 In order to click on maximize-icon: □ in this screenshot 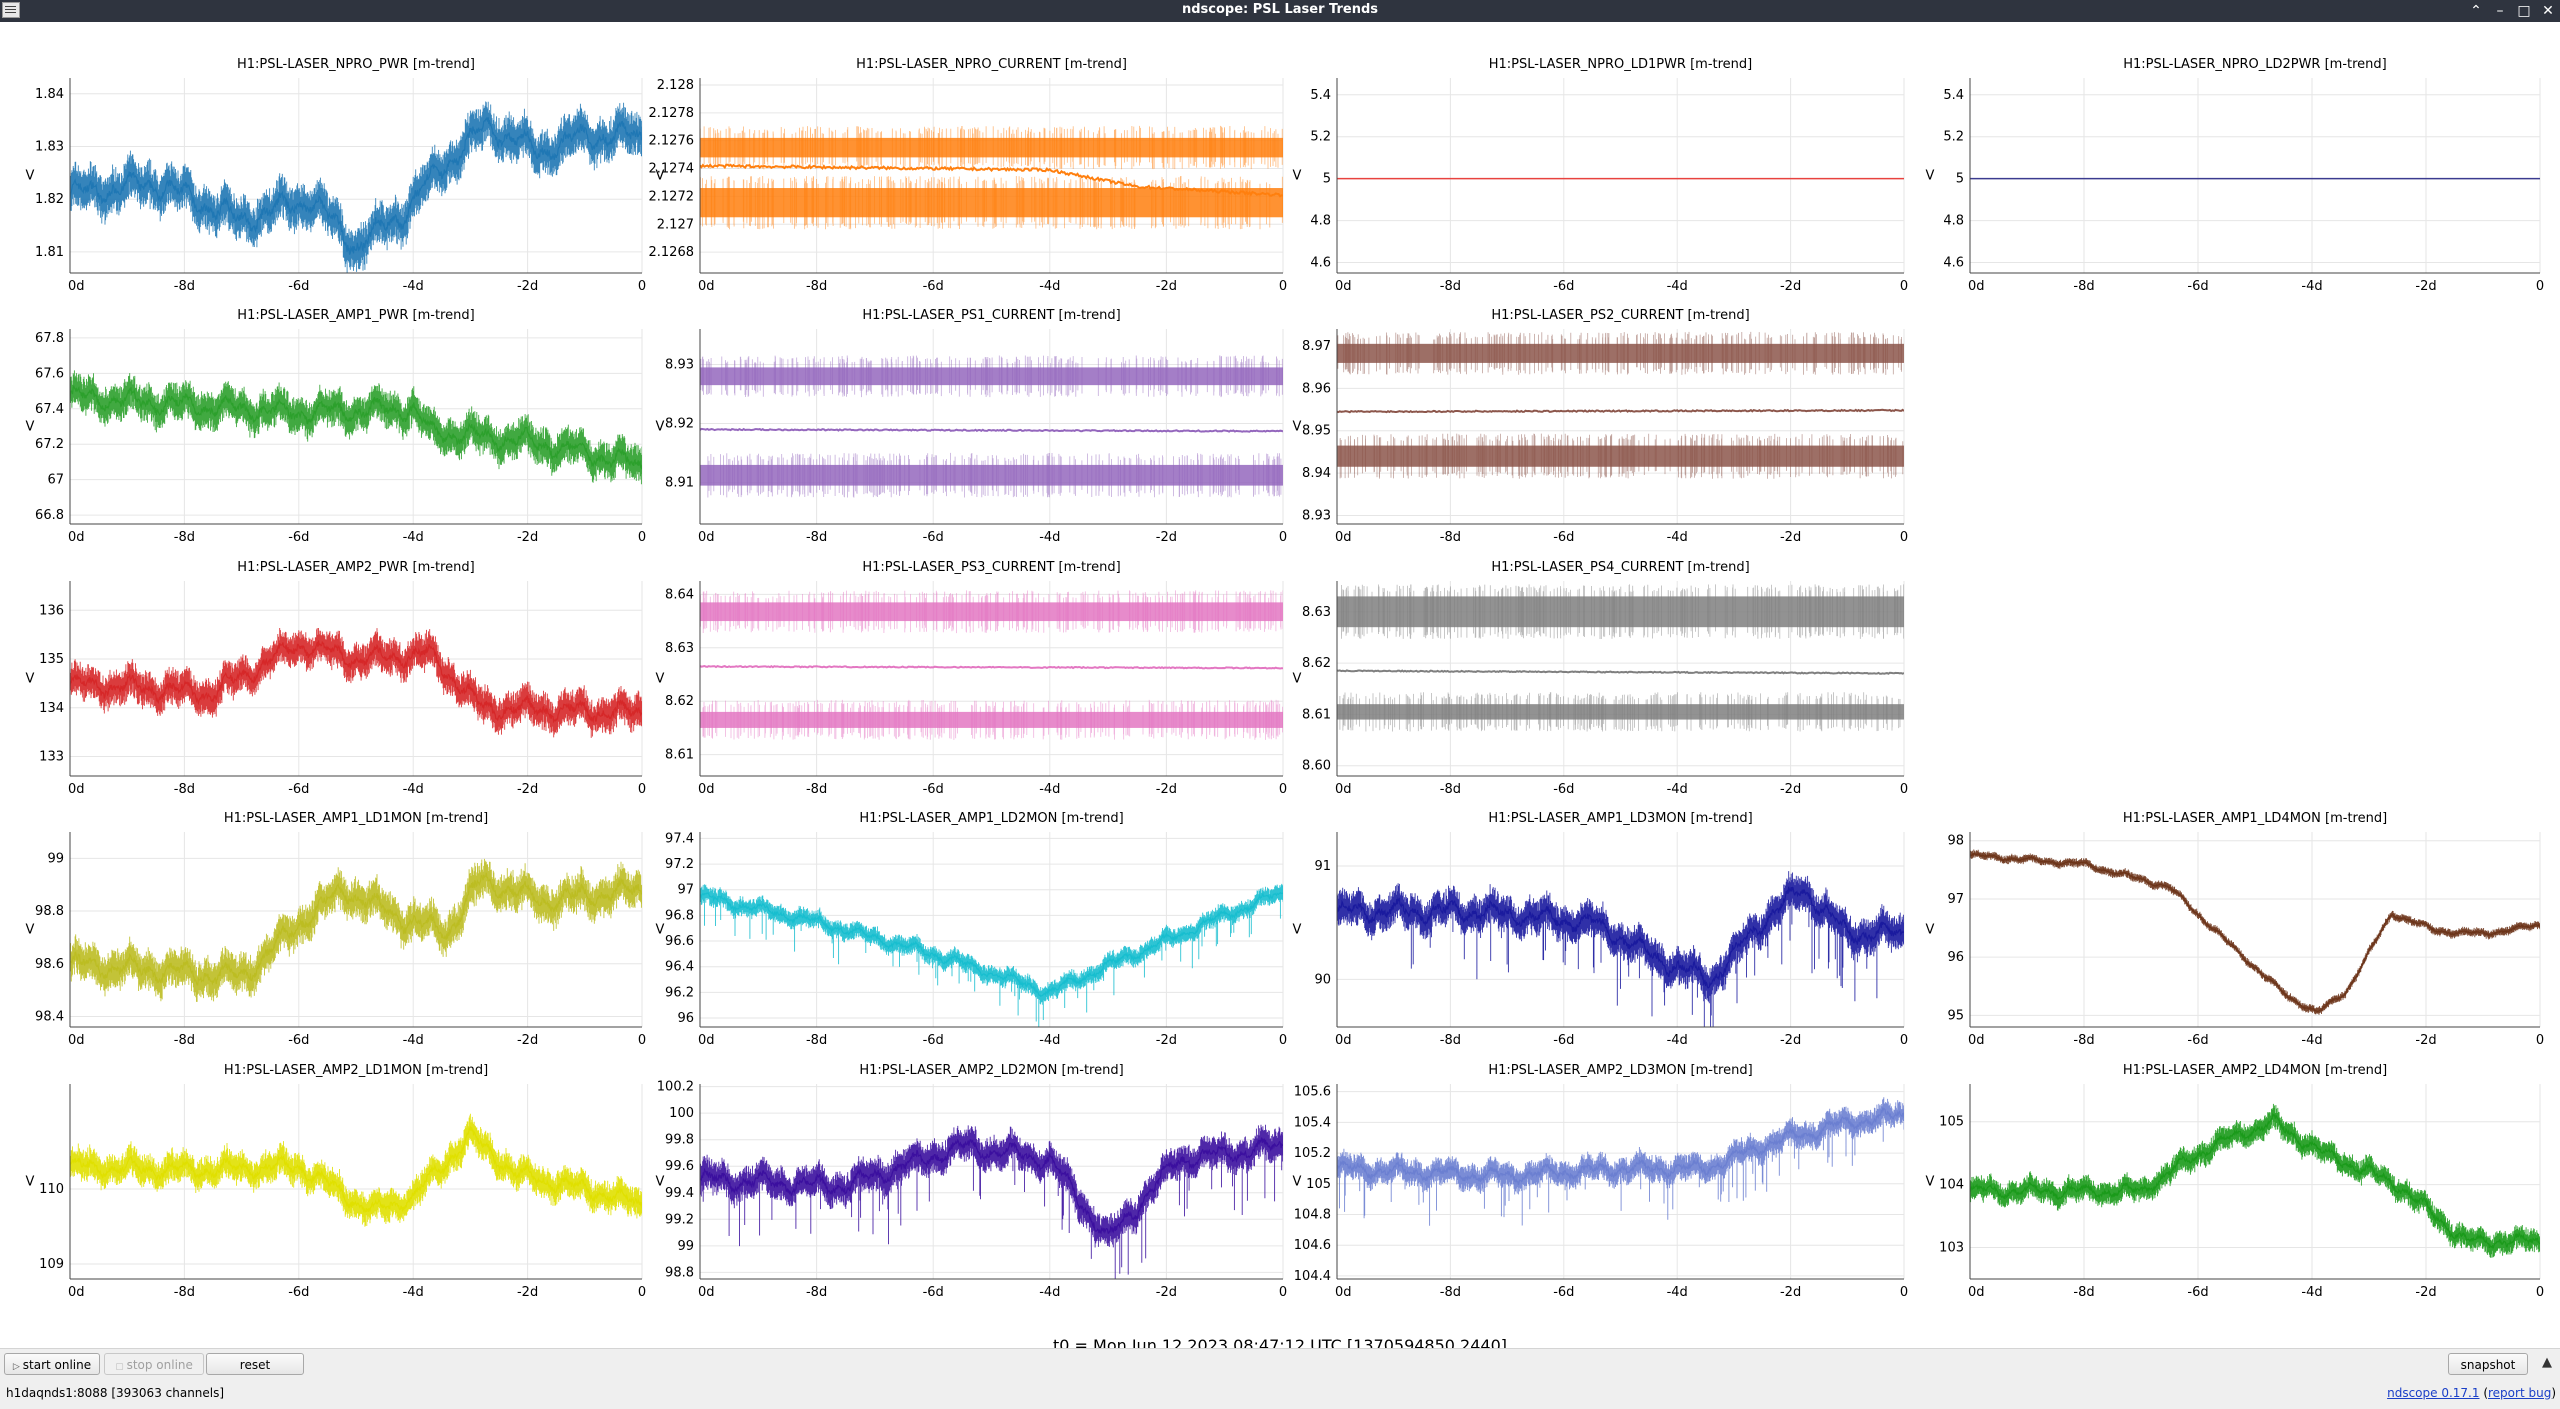, I will do `click(2524, 11)`.